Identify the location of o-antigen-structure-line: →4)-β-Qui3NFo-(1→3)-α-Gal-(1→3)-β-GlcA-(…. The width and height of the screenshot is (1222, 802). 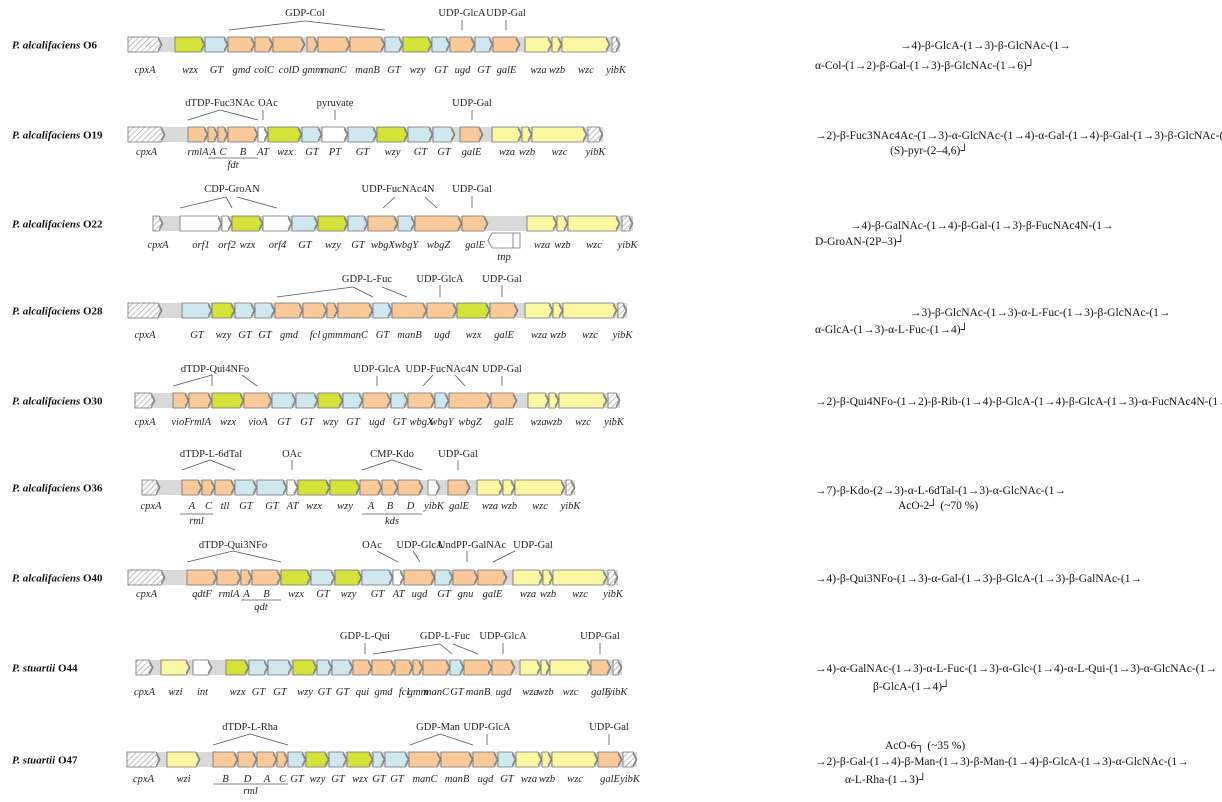
(978, 579).